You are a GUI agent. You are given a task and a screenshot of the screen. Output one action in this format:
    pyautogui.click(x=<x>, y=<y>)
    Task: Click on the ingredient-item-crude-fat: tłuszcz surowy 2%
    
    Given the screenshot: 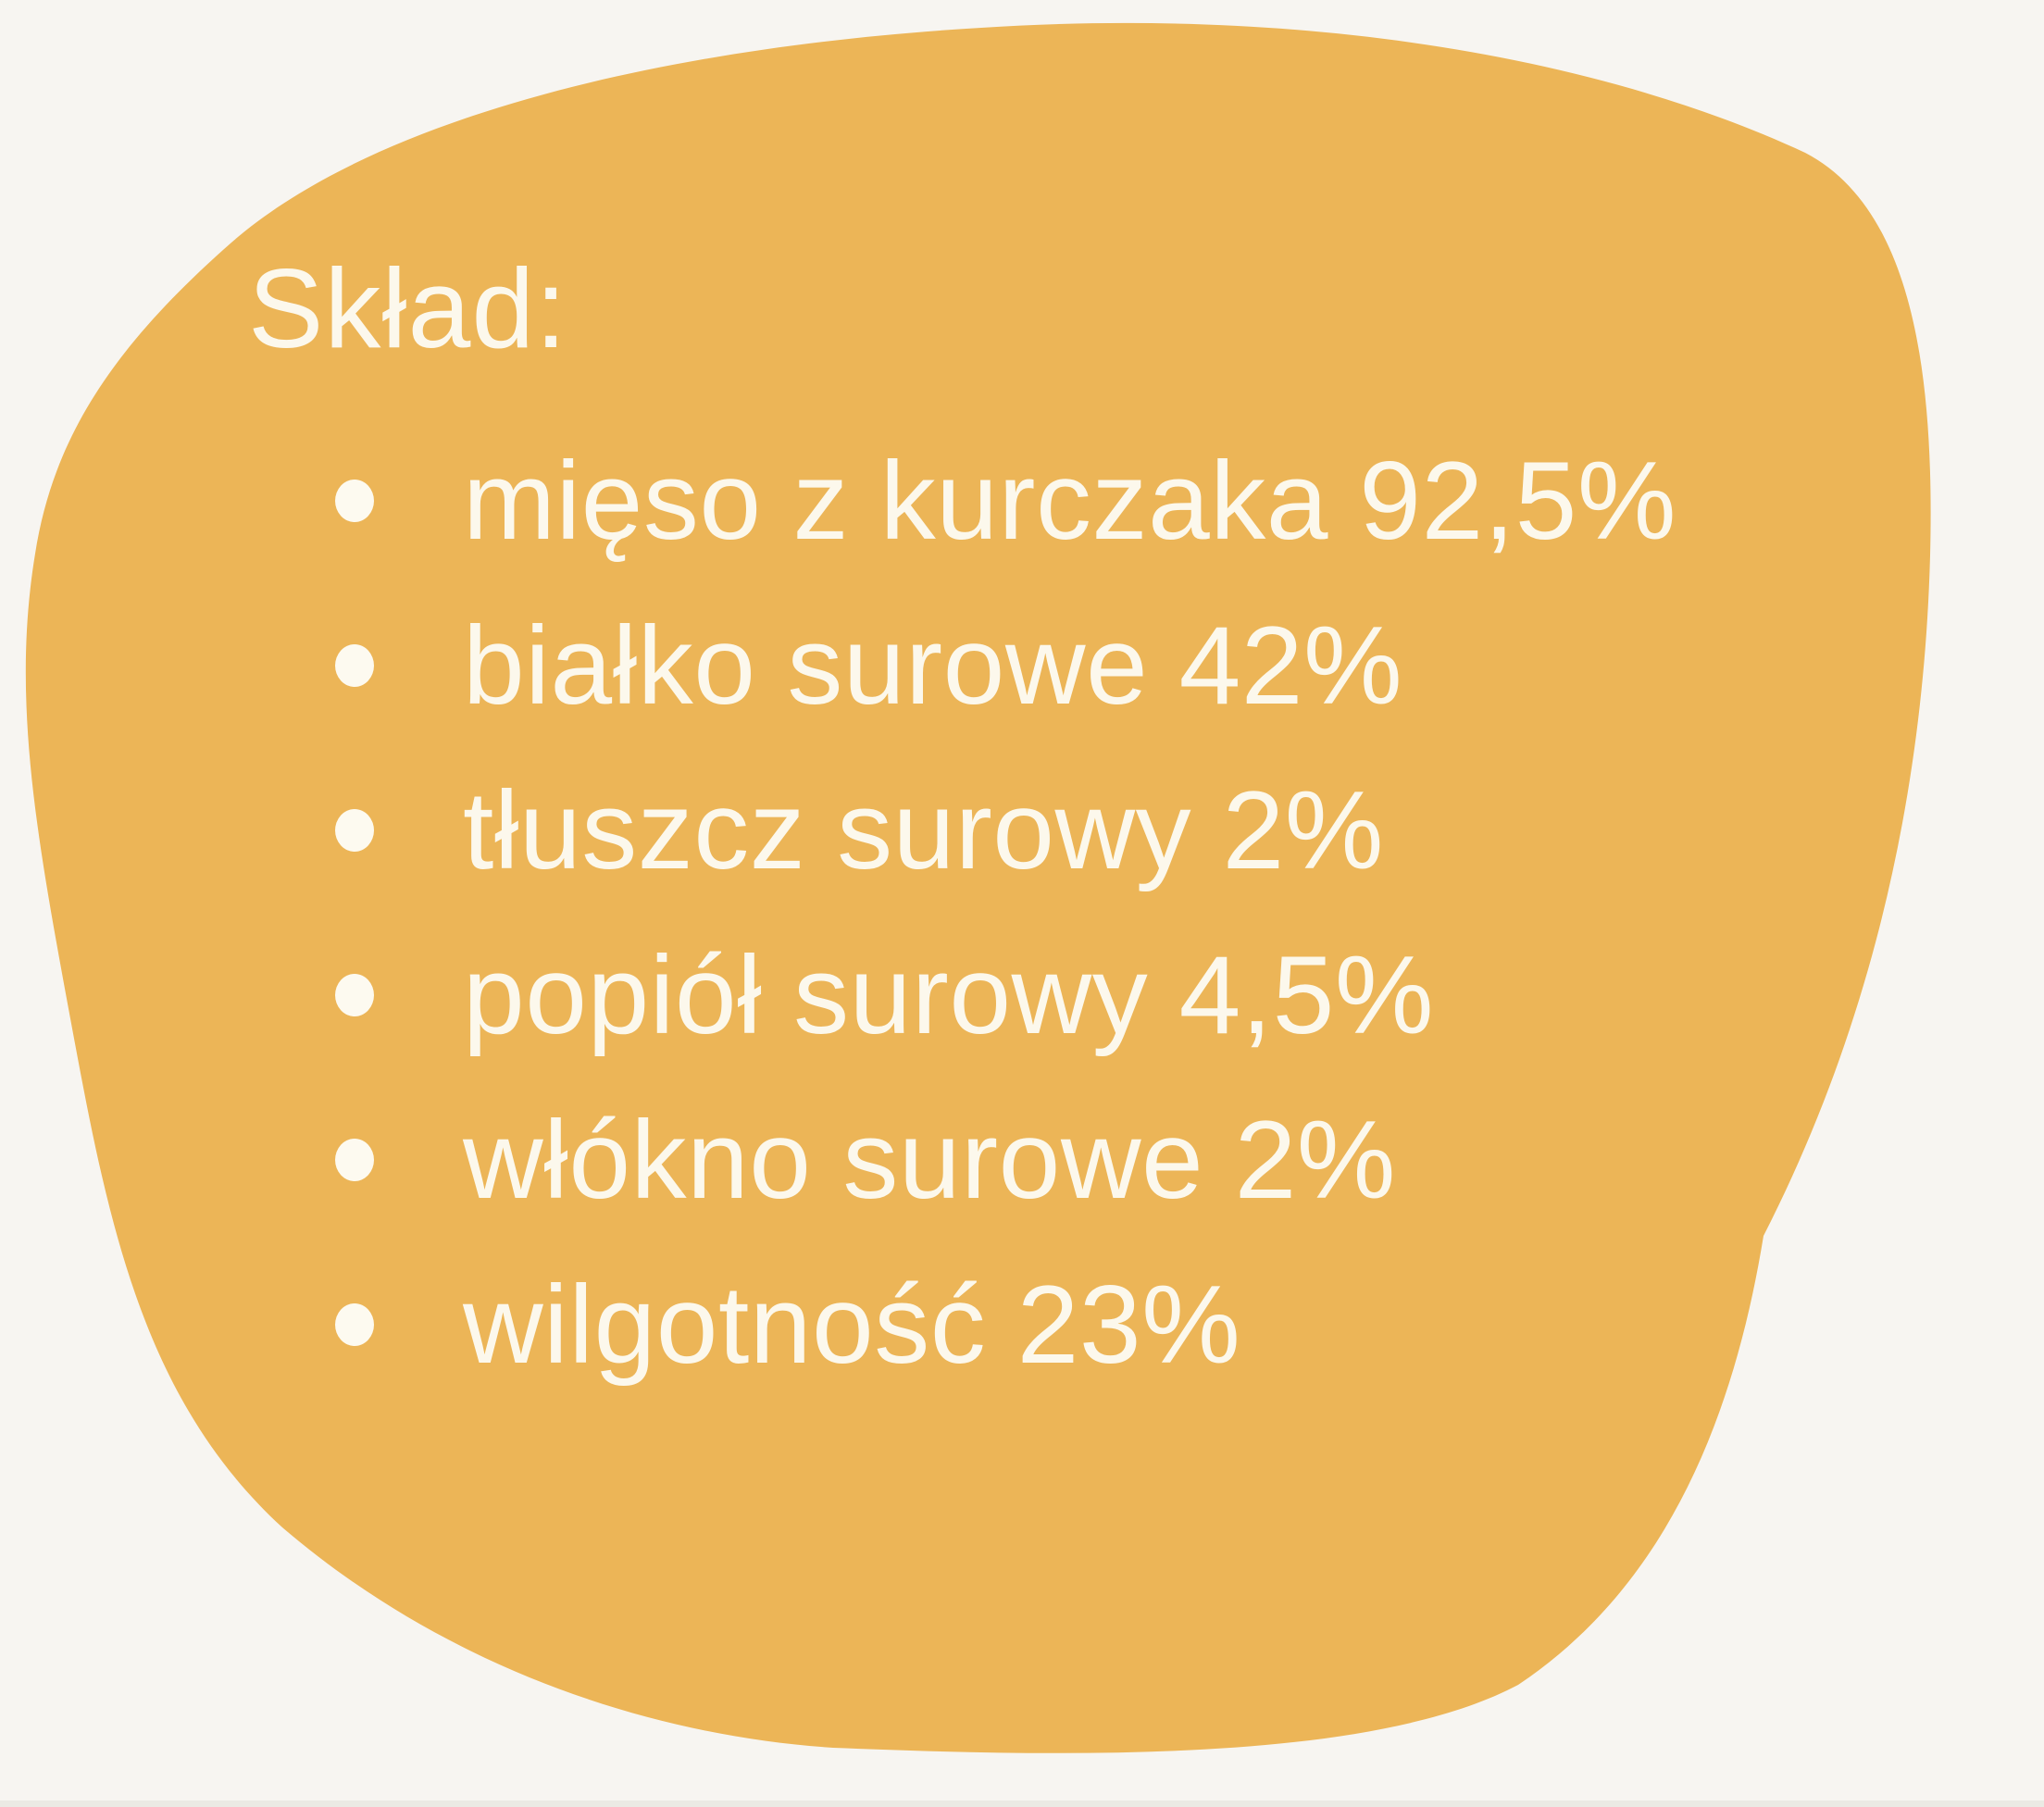 What is the action you would take?
    pyautogui.click(x=1005, y=830)
    